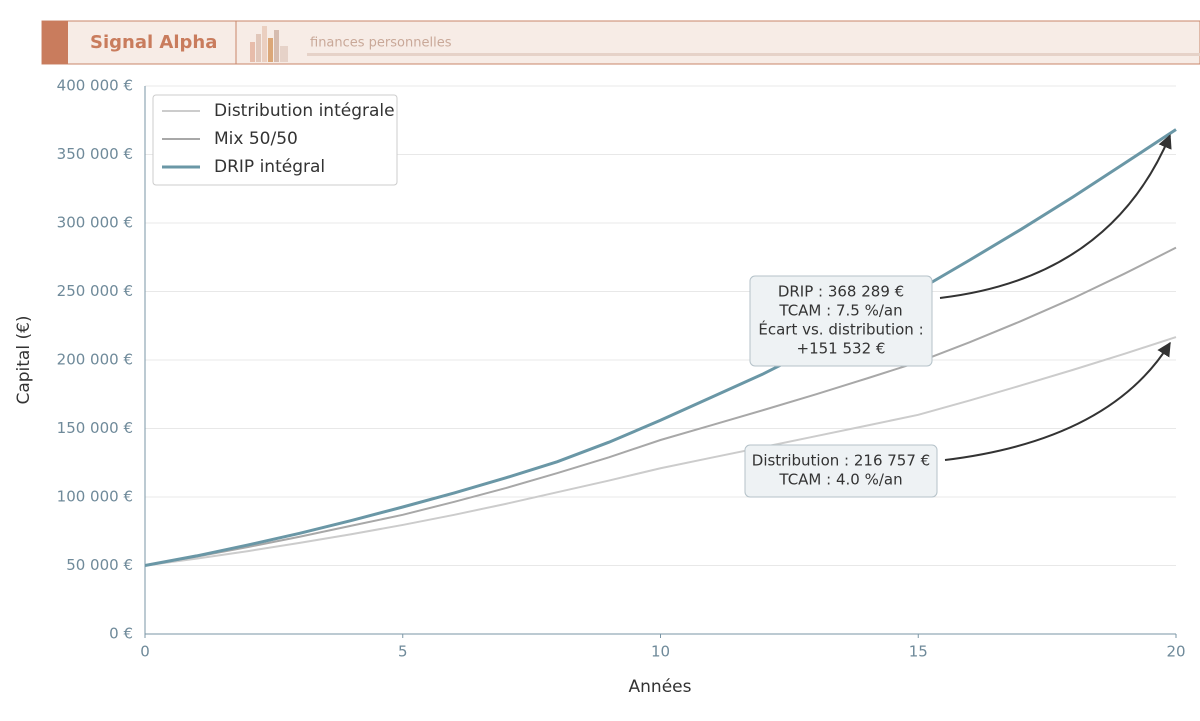 This screenshot has height=721, width=1200. I want to click on annotation-text: +151 532 €, so click(841, 349).